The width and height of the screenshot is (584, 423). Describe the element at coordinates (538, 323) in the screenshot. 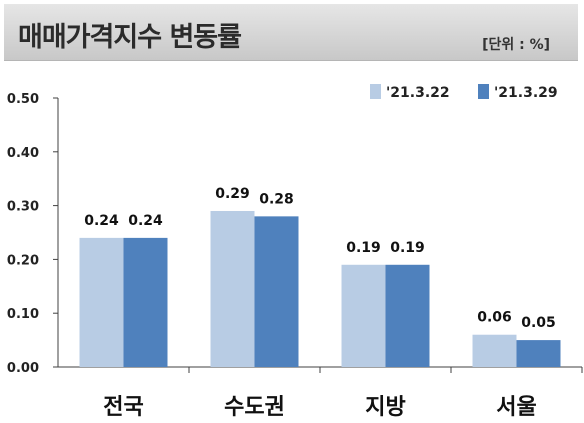

I see `data-label: 0.05` at that location.